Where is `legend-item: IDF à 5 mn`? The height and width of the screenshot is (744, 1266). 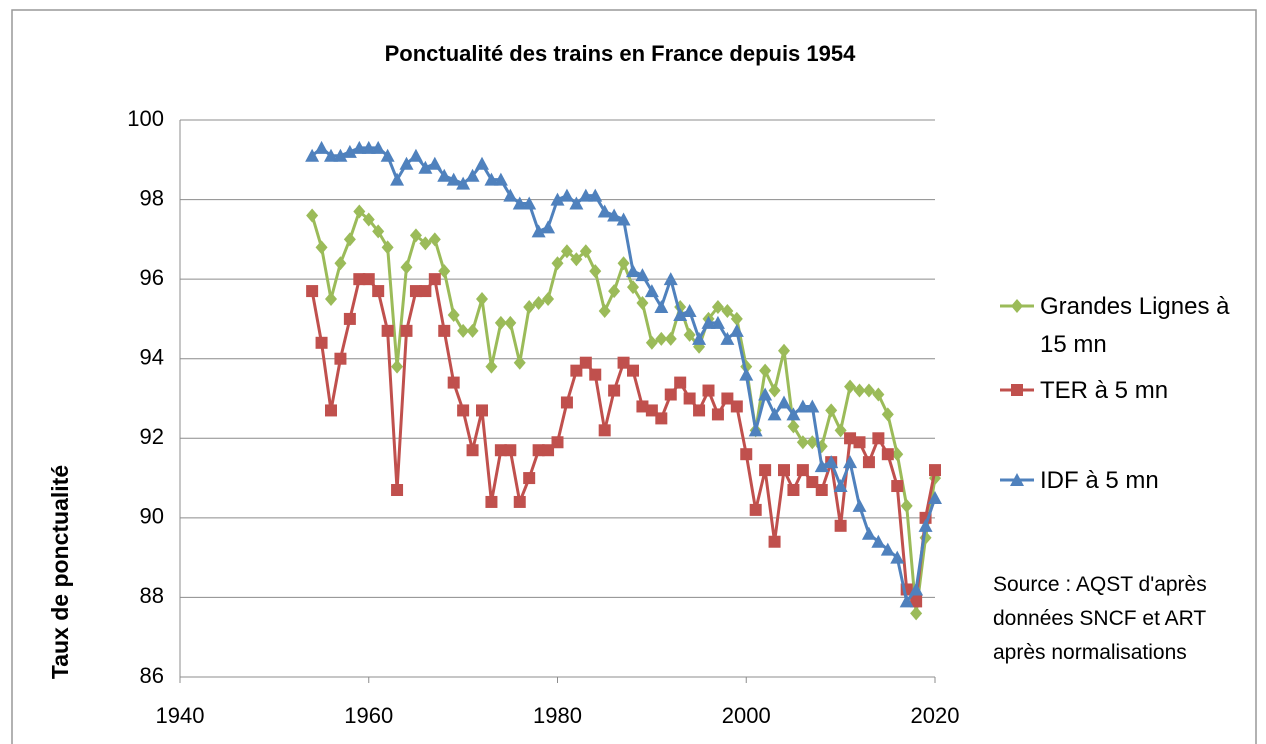
legend-item: IDF à 5 mn is located at coordinates (1125, 481).